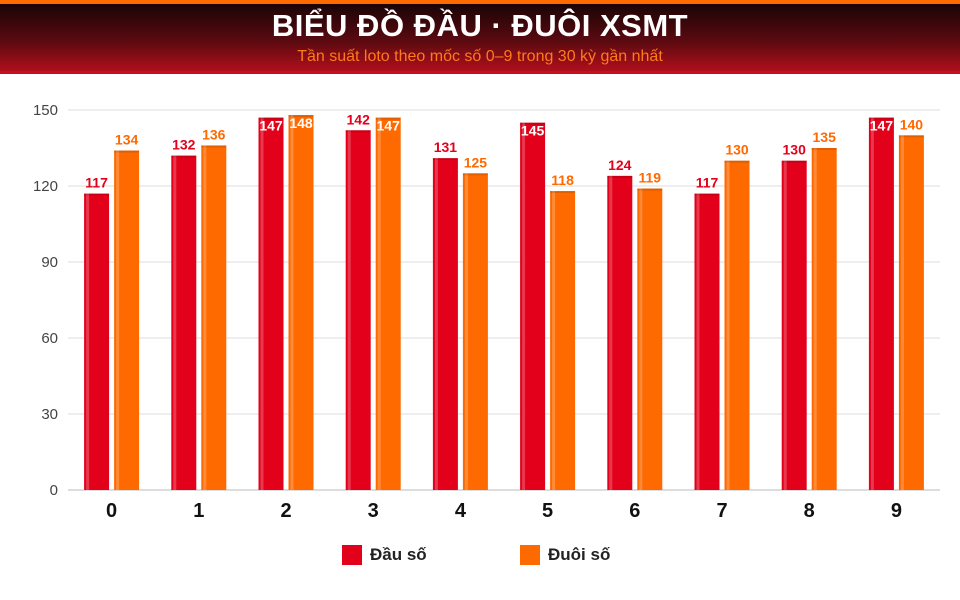 The height and width of the screenshot is (600, 960). I want to click on x-tick-label: 0, so click(111, 511).